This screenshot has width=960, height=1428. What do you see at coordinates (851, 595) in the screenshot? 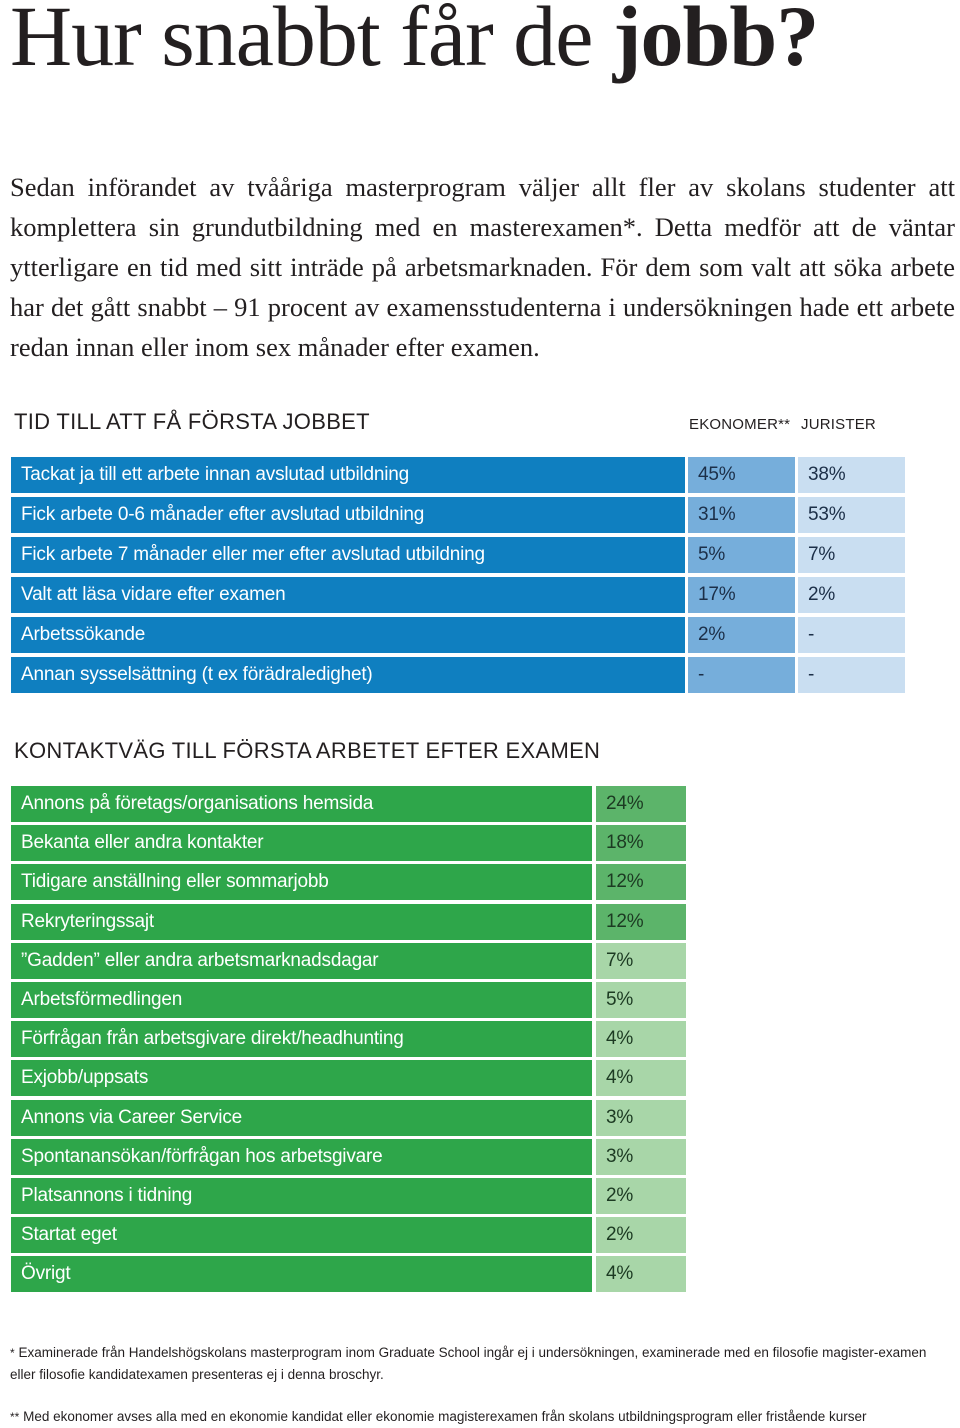
I see `jurister-value: 2%` at bounding box center [851, 595].